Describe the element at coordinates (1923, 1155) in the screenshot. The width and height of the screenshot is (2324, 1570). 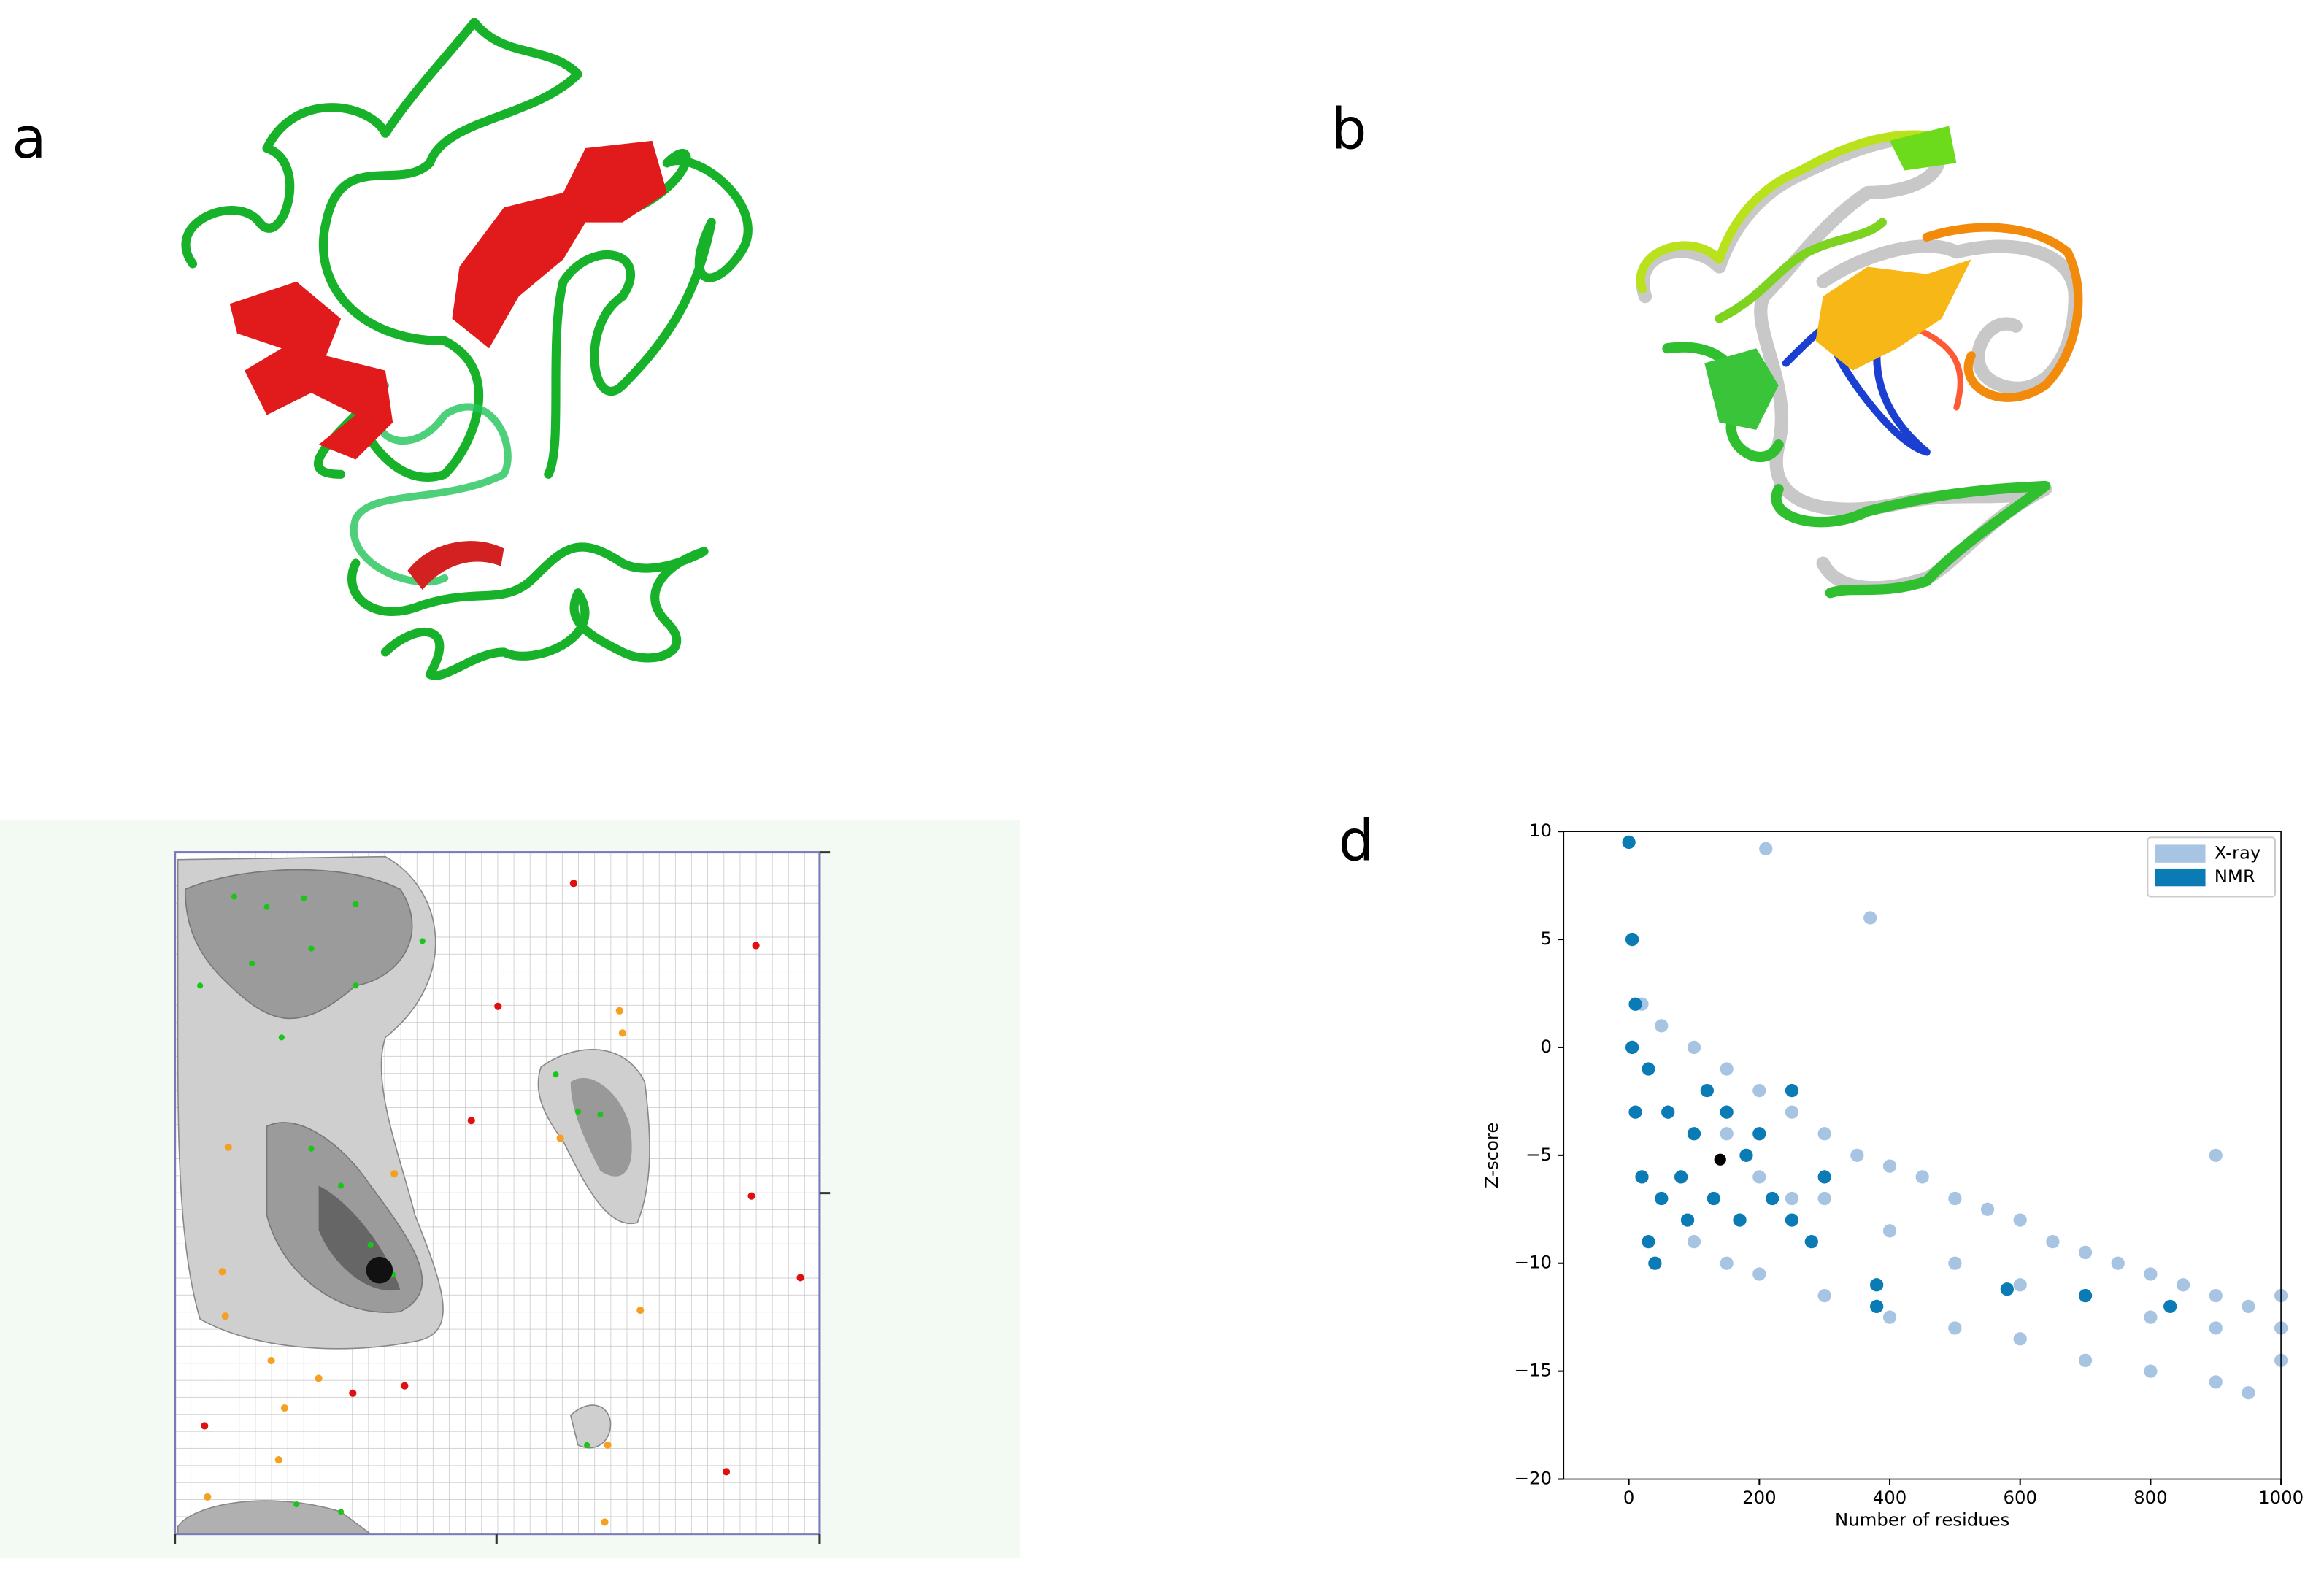
I see `plot-area` at that location.